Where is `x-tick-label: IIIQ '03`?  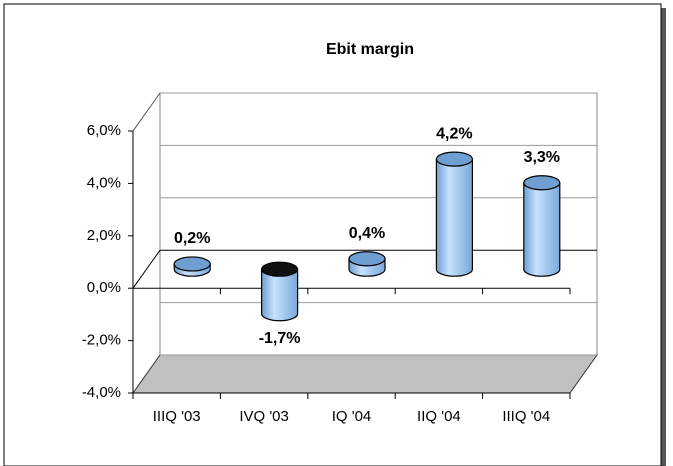 x-tick-label: IIIQ '03 is located at coordinates (177, 416).